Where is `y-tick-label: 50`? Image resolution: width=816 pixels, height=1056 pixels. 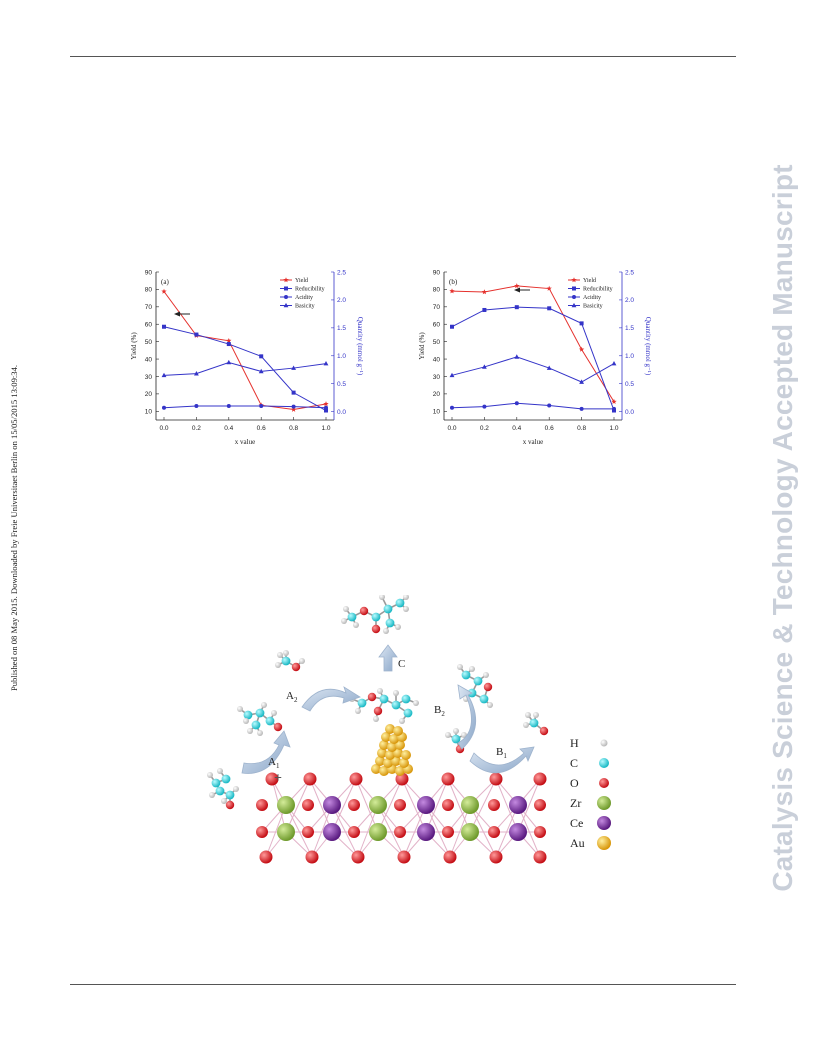
y-tick-label: 50 is located at coordinates (437, 342).